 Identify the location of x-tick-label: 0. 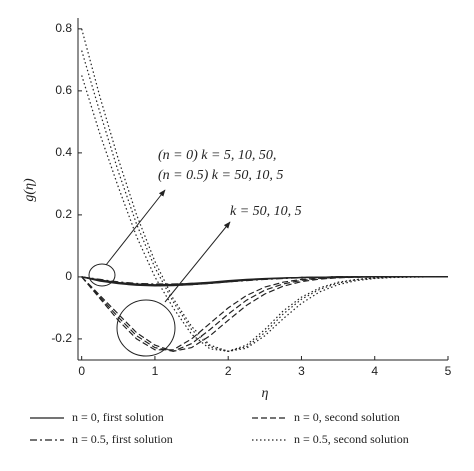
(81, 371).